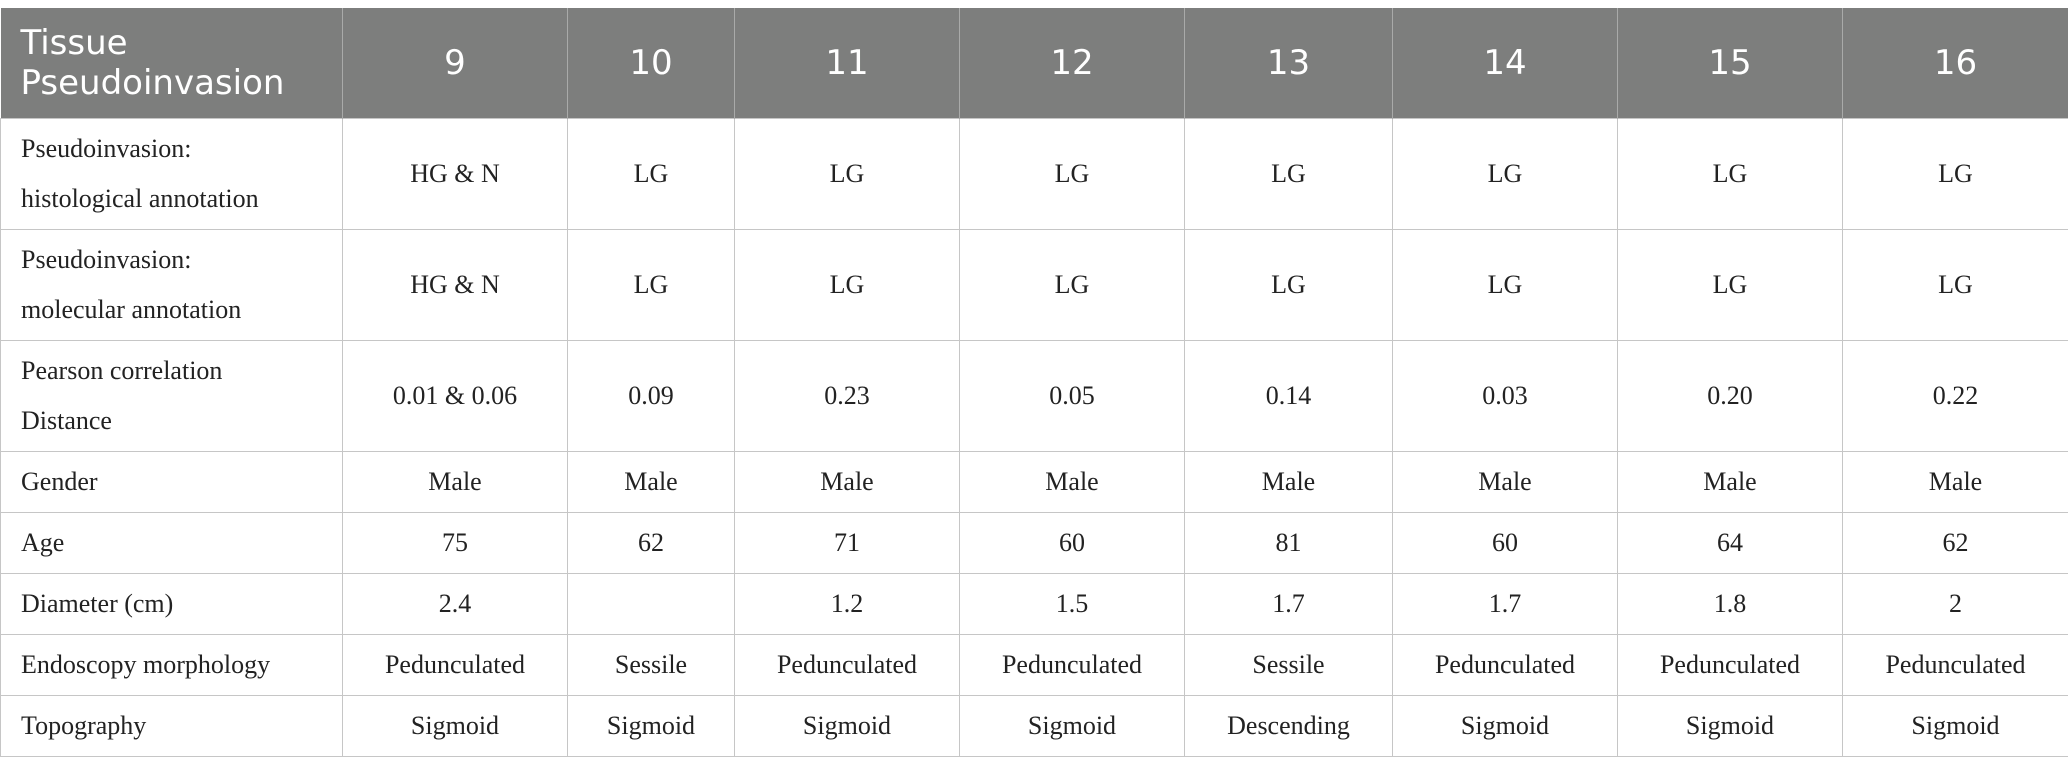  I want to click on table-cell: 81, so click(1288, 543).